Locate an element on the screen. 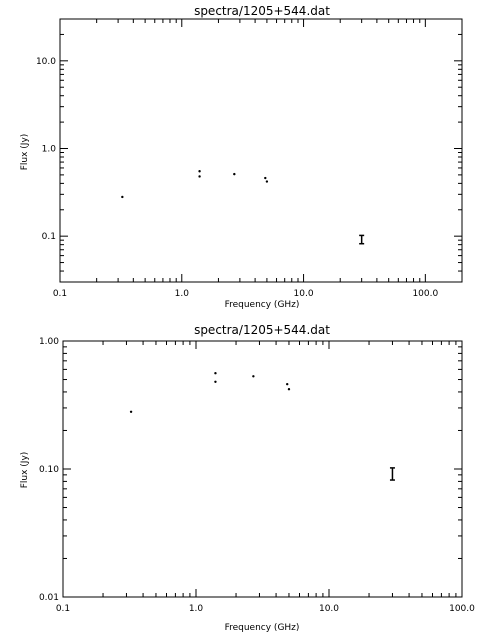 The image size is (480, 640). bottom-chart-x-tick-label: 100.0 is located at coordinates (462, 609).